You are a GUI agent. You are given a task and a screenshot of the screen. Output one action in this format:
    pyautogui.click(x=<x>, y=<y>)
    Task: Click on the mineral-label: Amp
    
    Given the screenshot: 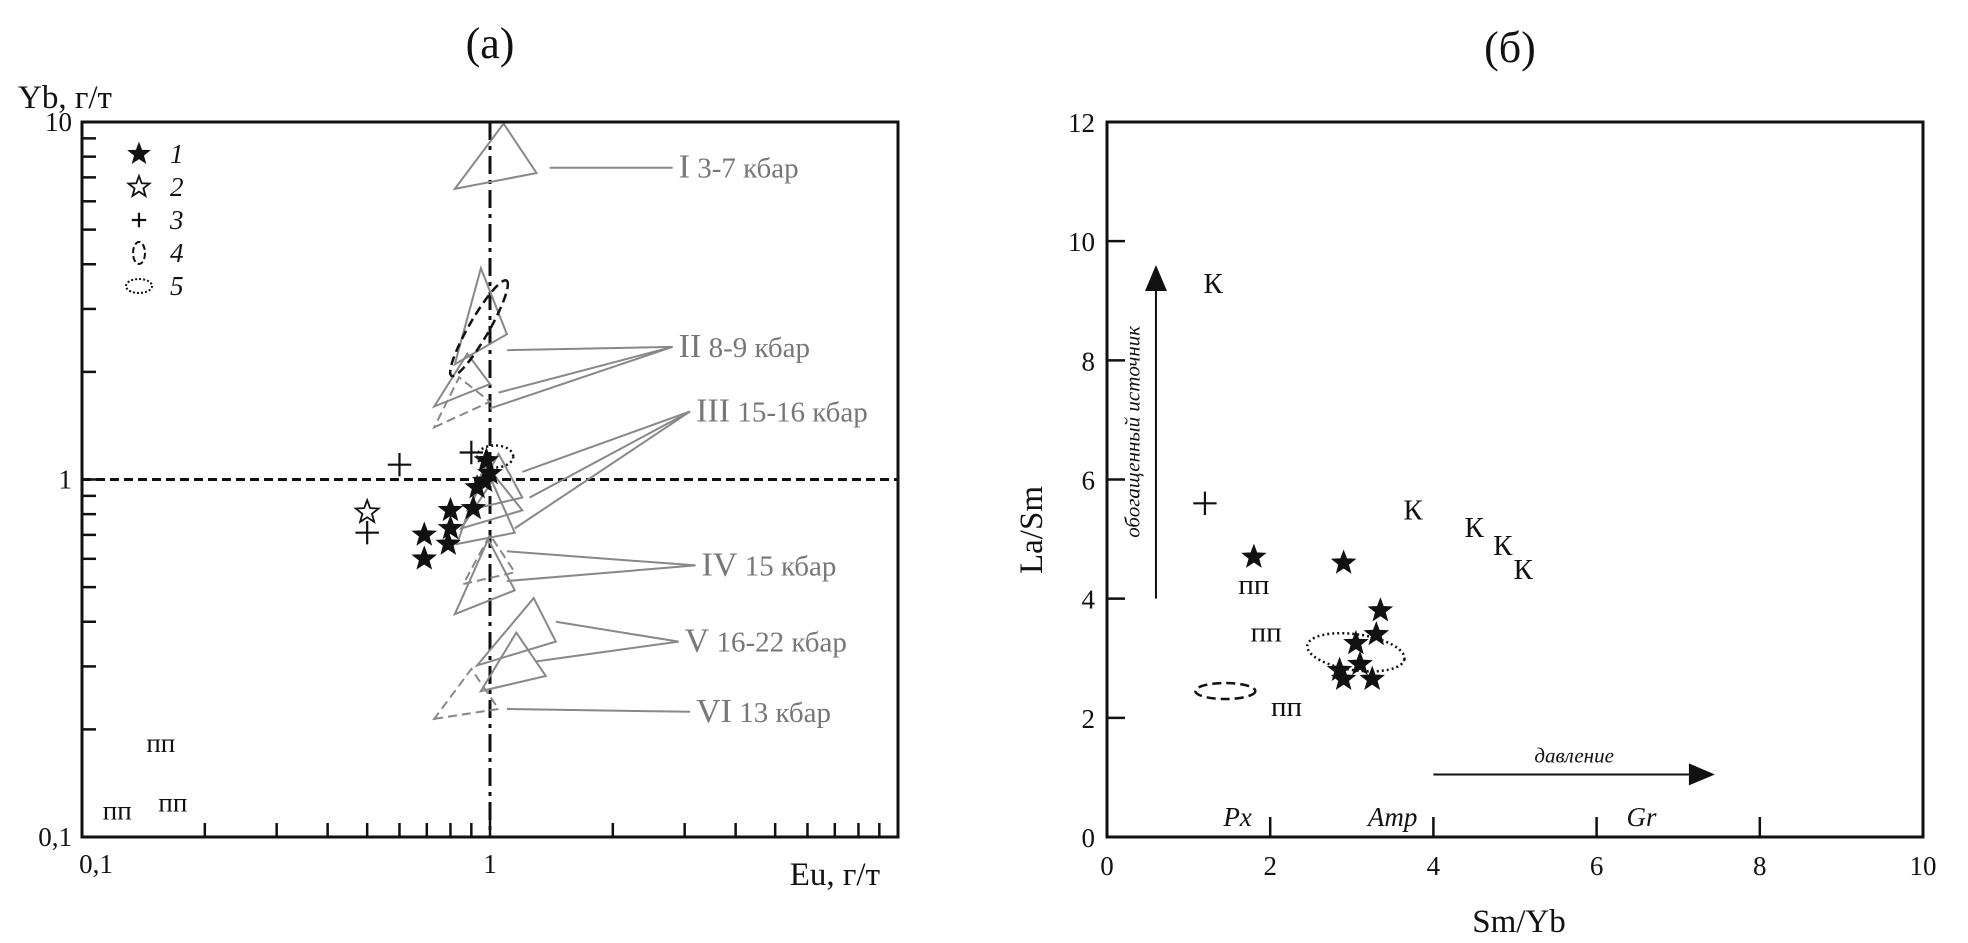 What is the action you would take?
    pyautogui.click(x=1392, y=817)
    